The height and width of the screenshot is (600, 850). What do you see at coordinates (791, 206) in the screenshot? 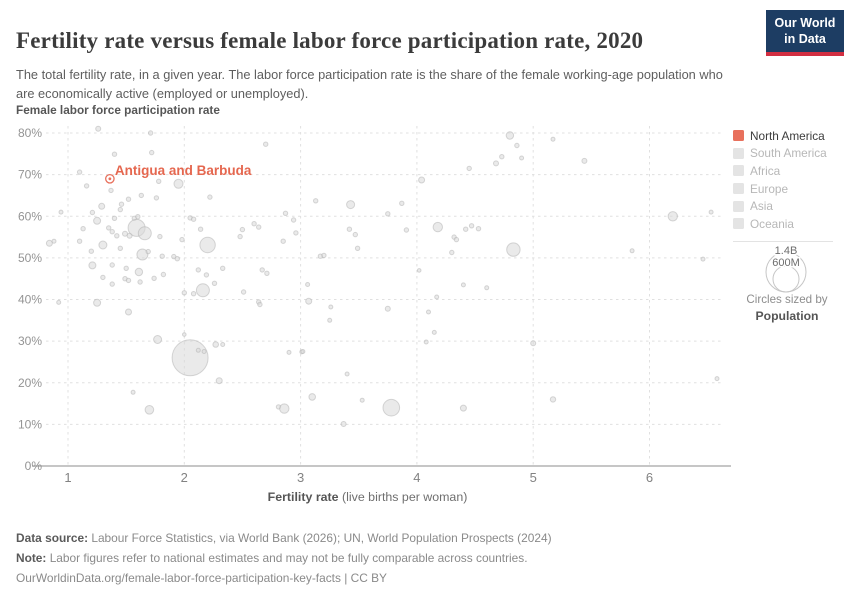
I see `legend-item-asia: Asia` at bounding box center [791, 206].